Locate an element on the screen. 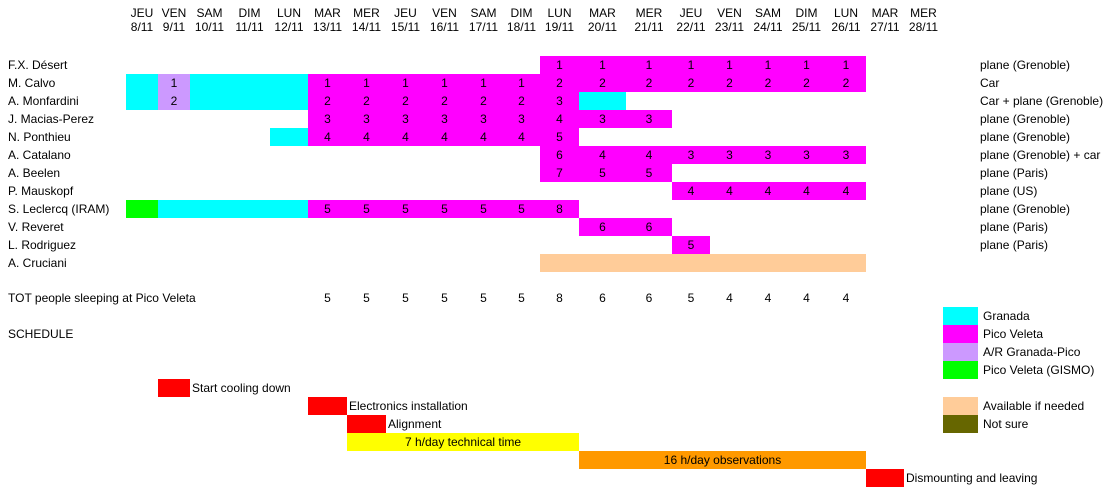  legend-label: Pico Veleta is located at coordinates (1013, 334).